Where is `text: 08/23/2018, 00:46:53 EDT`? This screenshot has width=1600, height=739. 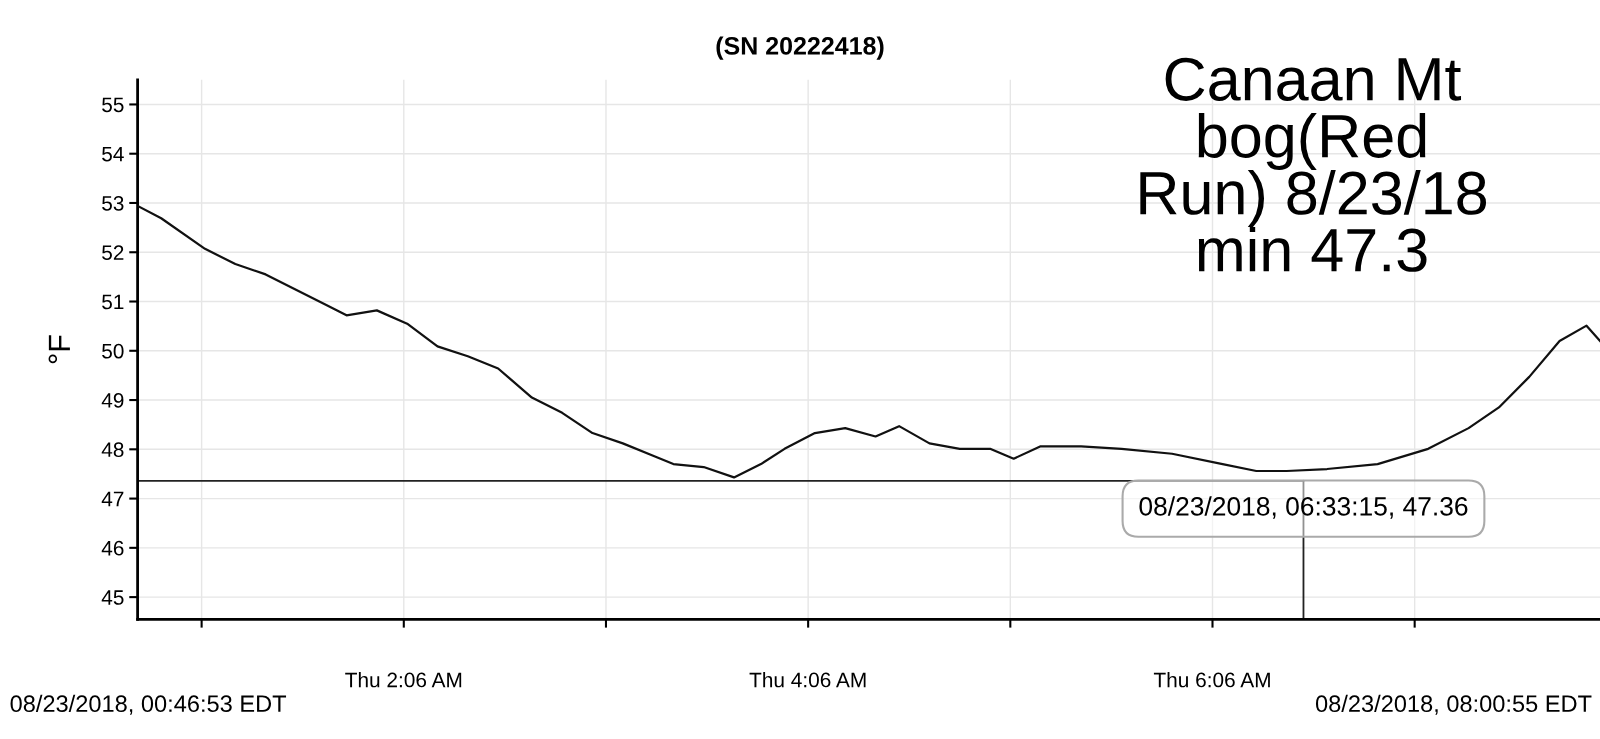 text: 08/23/2018, 00:46:53 EDT is located at coordinates (148, 704).